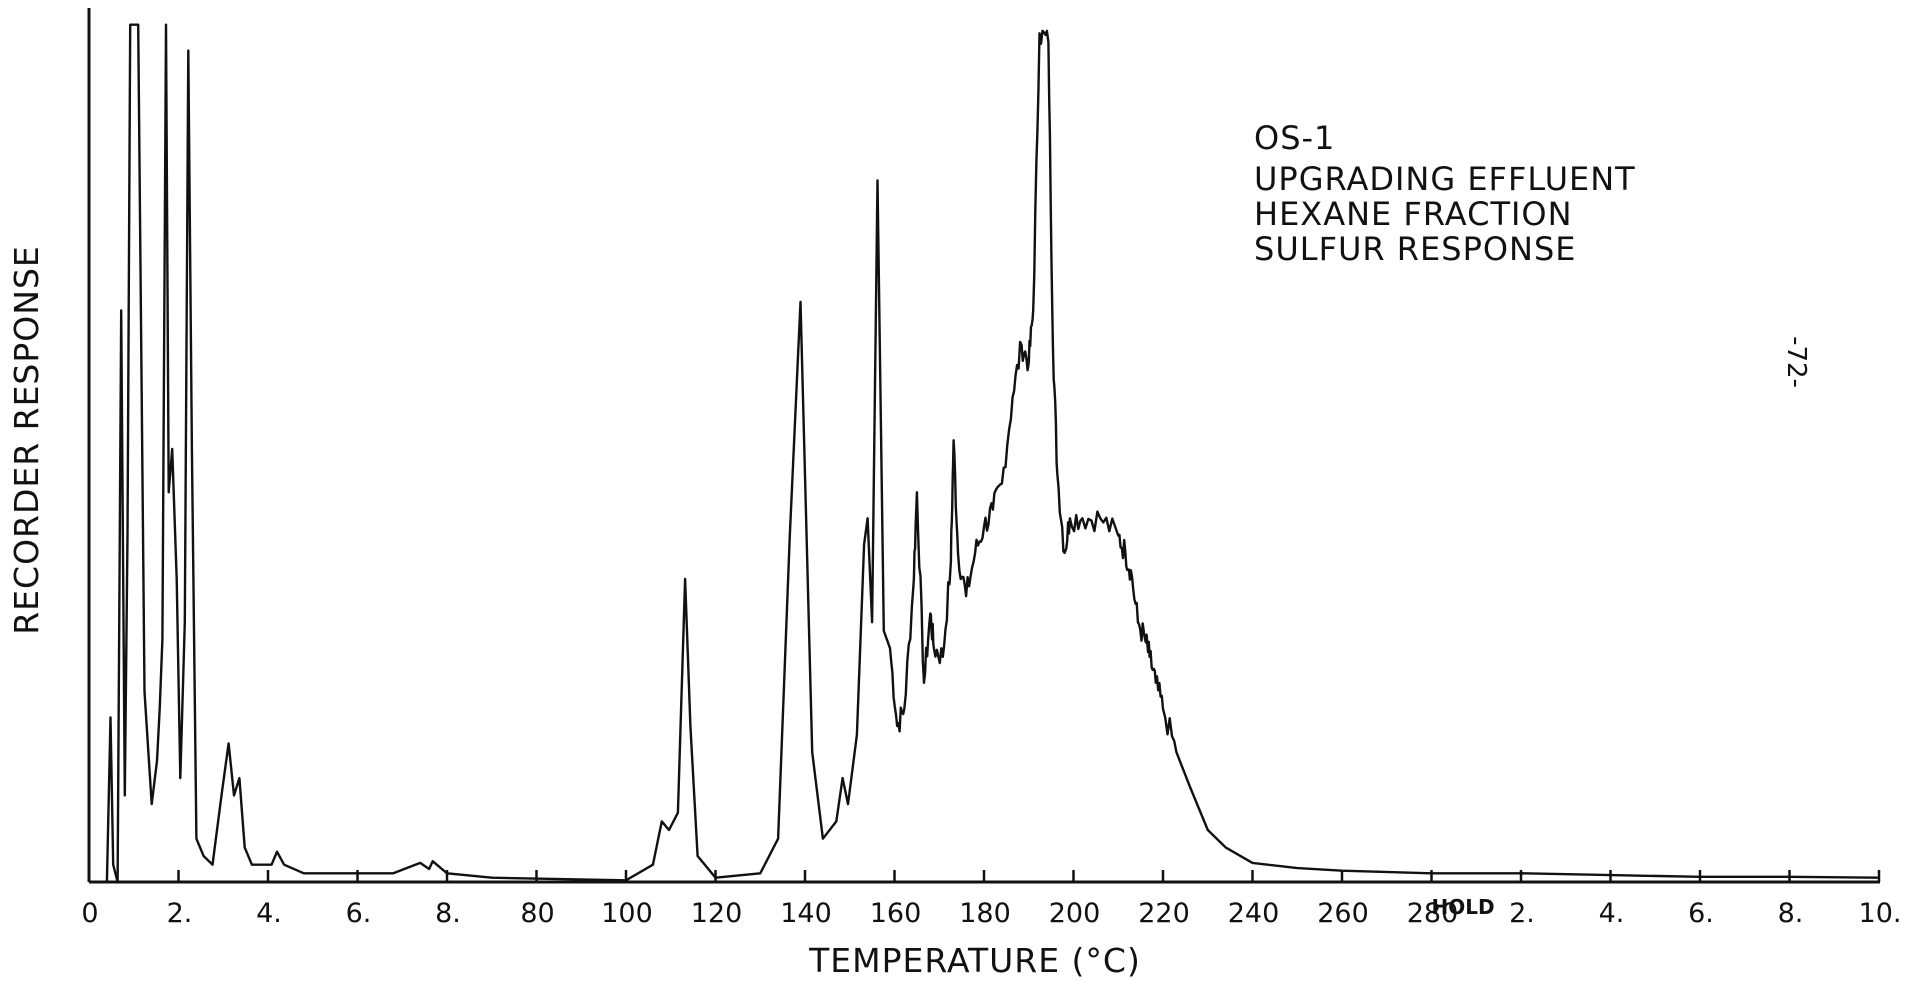 This screenshot has height=981, width=1908. I want to click on x-tick-label: 0, so click(89, 913).